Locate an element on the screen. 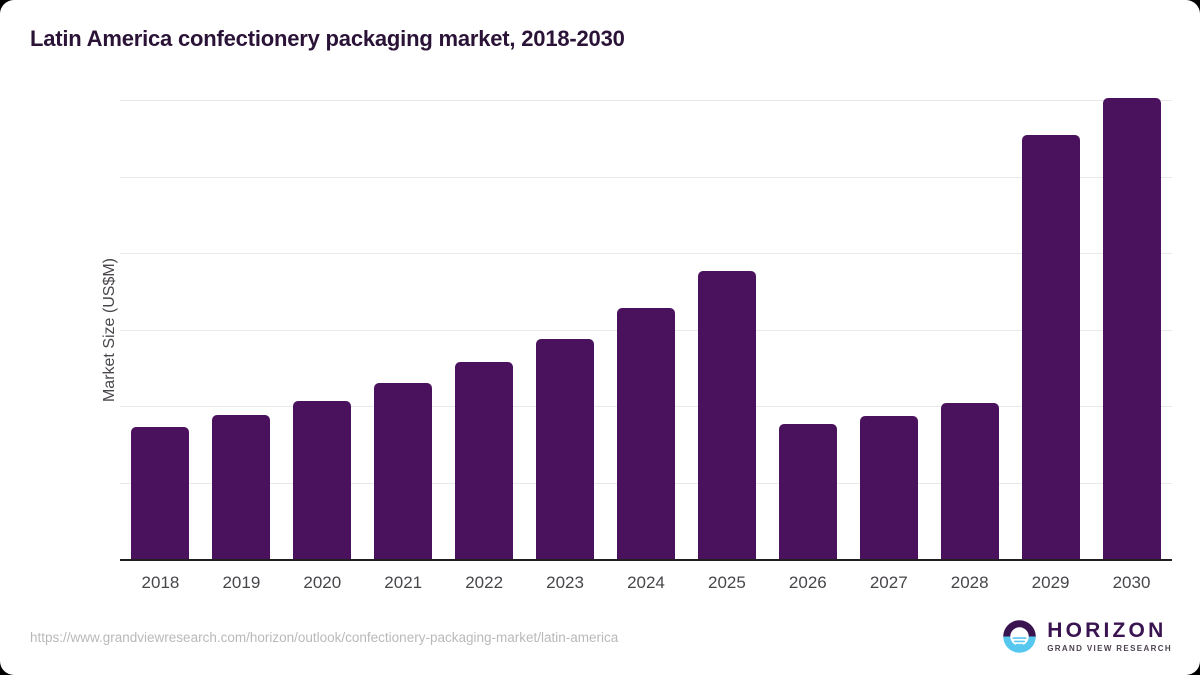 This screenshot has width=1200, height=675. bar-group: 2028 is located at coordinates (969, 346).